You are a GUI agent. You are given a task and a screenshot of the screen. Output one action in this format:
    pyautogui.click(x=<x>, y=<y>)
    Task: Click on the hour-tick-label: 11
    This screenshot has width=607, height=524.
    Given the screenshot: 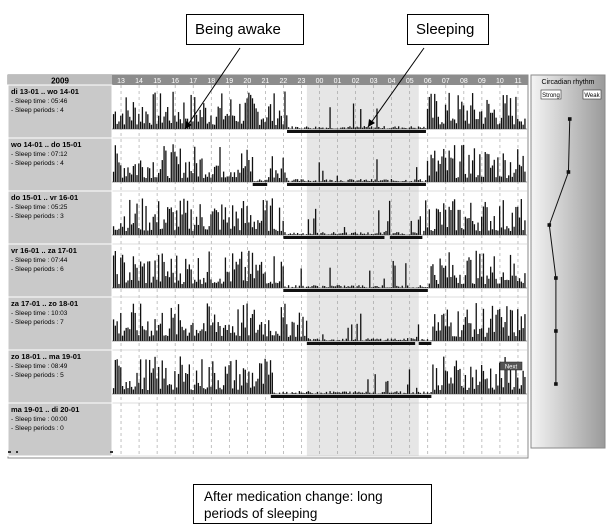 What is the action you would take?
    pyautogui.click(x=517, y=81)
    